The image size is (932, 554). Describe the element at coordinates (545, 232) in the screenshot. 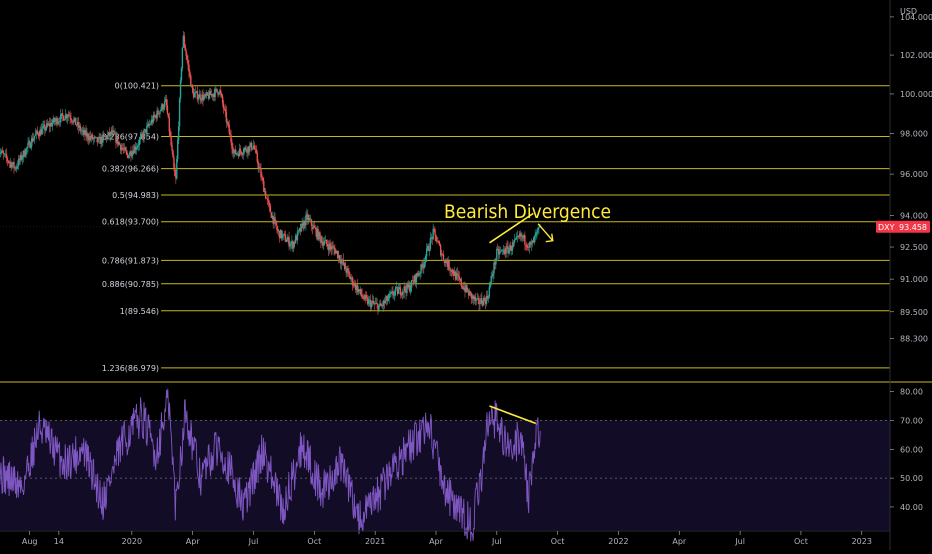

I see `projection-arrow-shaft` at that location.